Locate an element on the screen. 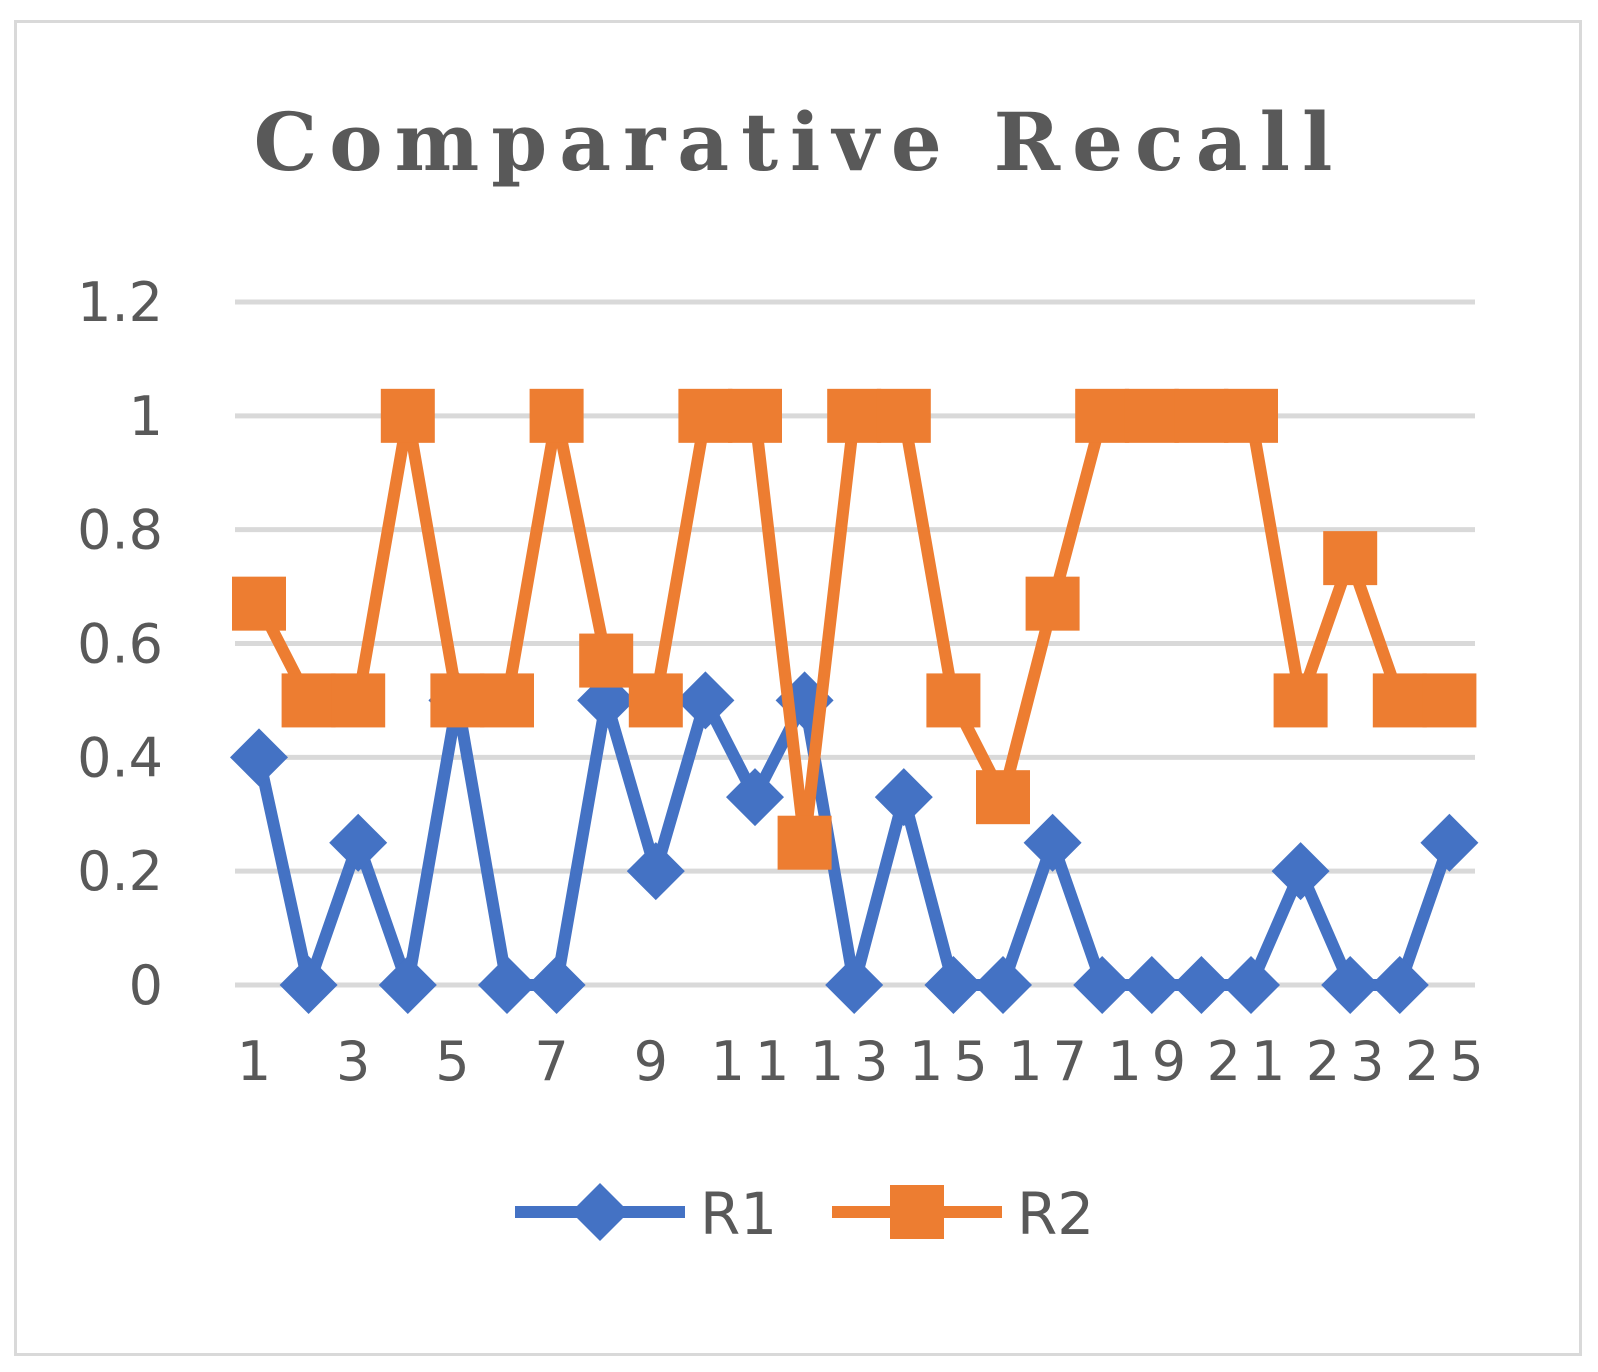  legend-item-r2: R2 is located at coordinates (963, 1214).